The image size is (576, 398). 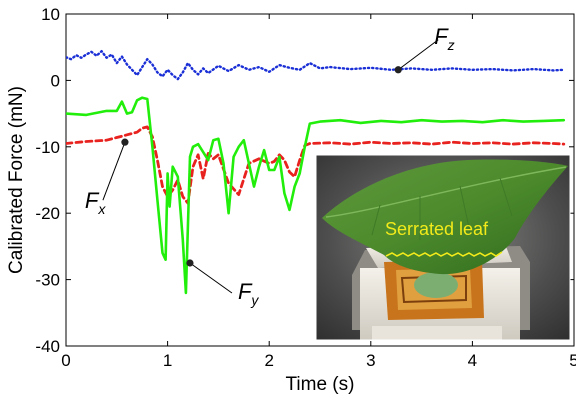 What do you see at coordinates (167, 360) in the screenshot?
I see `x-tick-label: 1` at bounding box center [167, 360].